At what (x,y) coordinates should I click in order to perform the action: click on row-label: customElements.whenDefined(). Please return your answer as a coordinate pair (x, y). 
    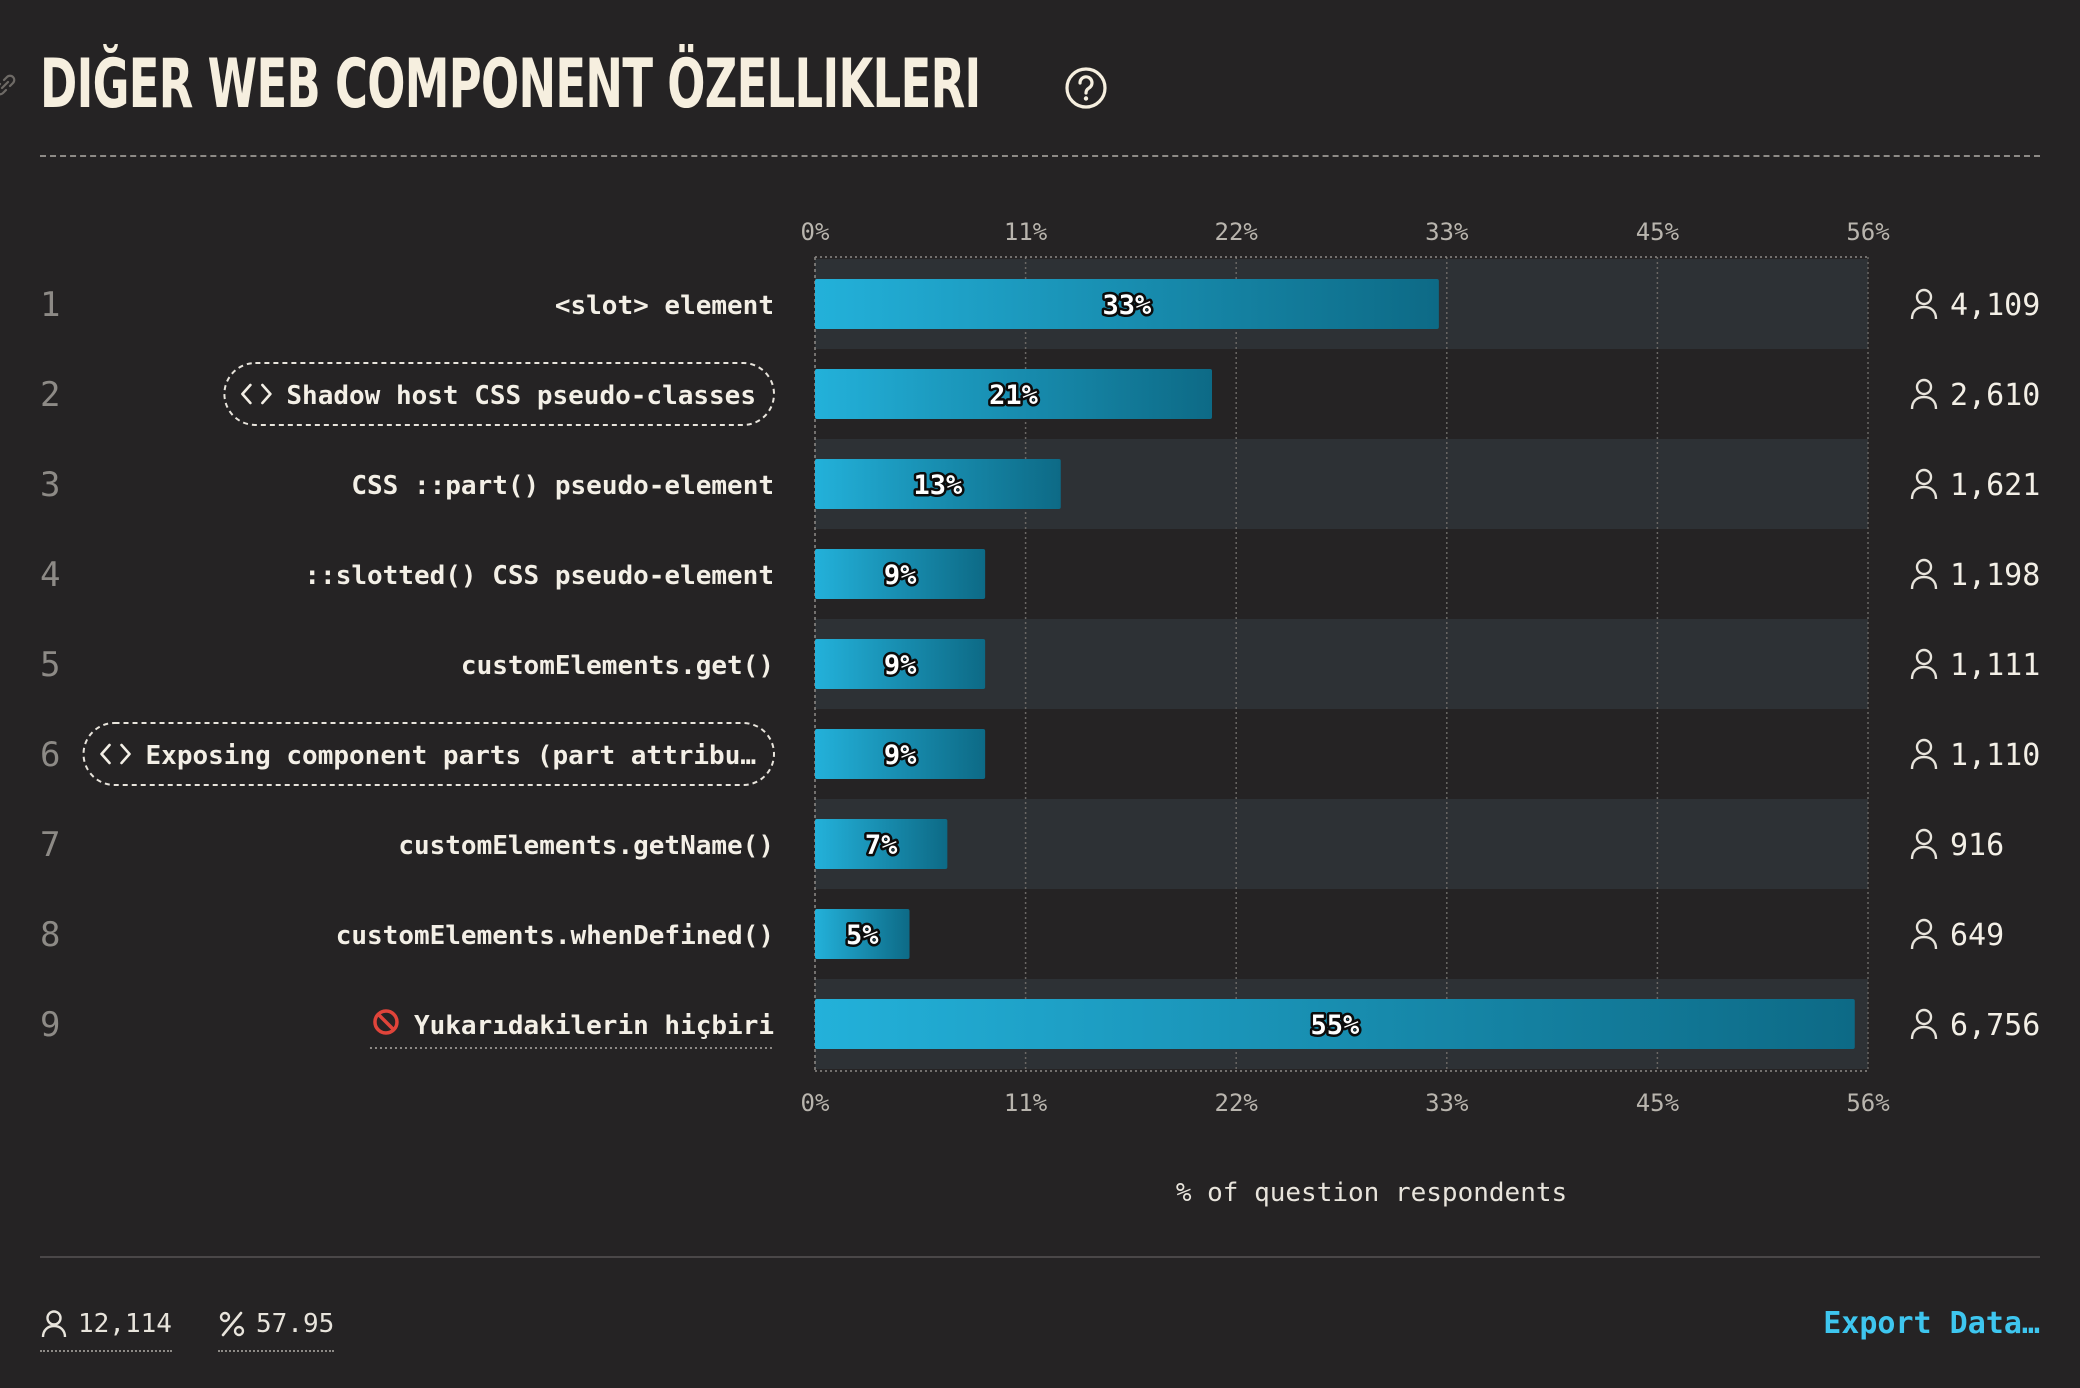
    Looking at the image, I should click on (555, 936).